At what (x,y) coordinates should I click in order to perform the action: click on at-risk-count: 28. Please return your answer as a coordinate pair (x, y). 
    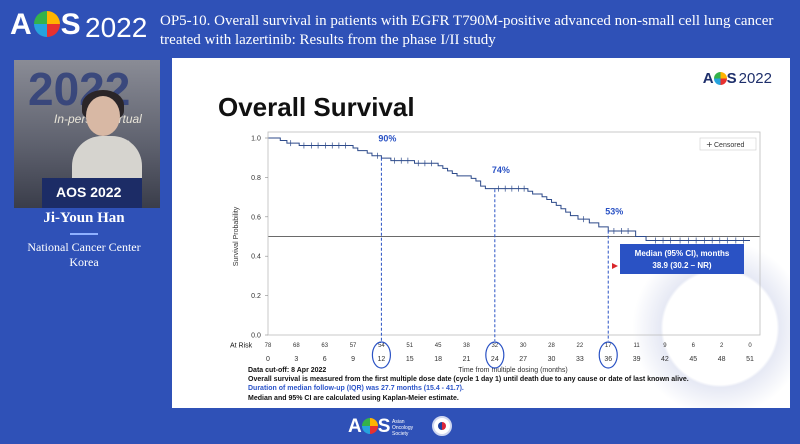
    Looking at the image, I should click on (551, 346).